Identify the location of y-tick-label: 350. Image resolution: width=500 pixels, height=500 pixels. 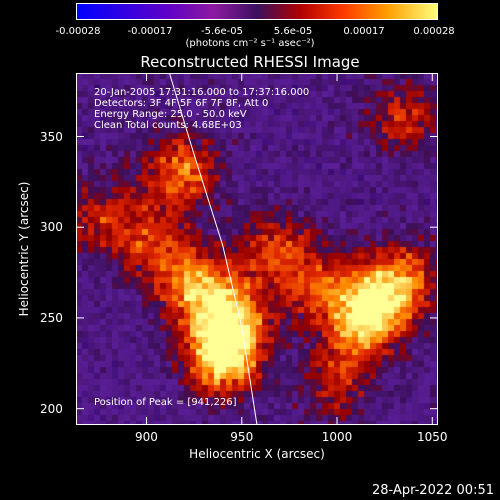
(51, 136).